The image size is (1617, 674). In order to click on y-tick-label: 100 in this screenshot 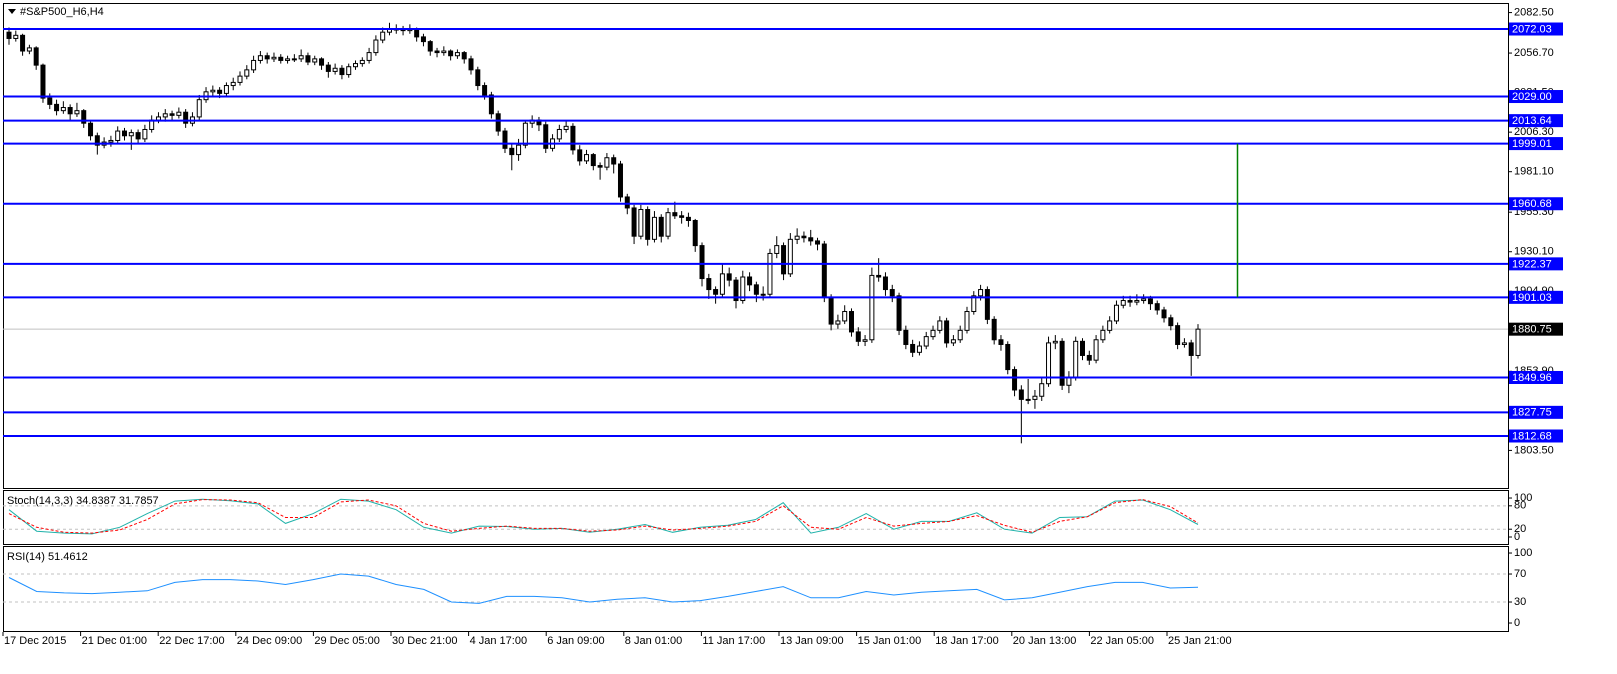, I will do `click(1523, 553)`.